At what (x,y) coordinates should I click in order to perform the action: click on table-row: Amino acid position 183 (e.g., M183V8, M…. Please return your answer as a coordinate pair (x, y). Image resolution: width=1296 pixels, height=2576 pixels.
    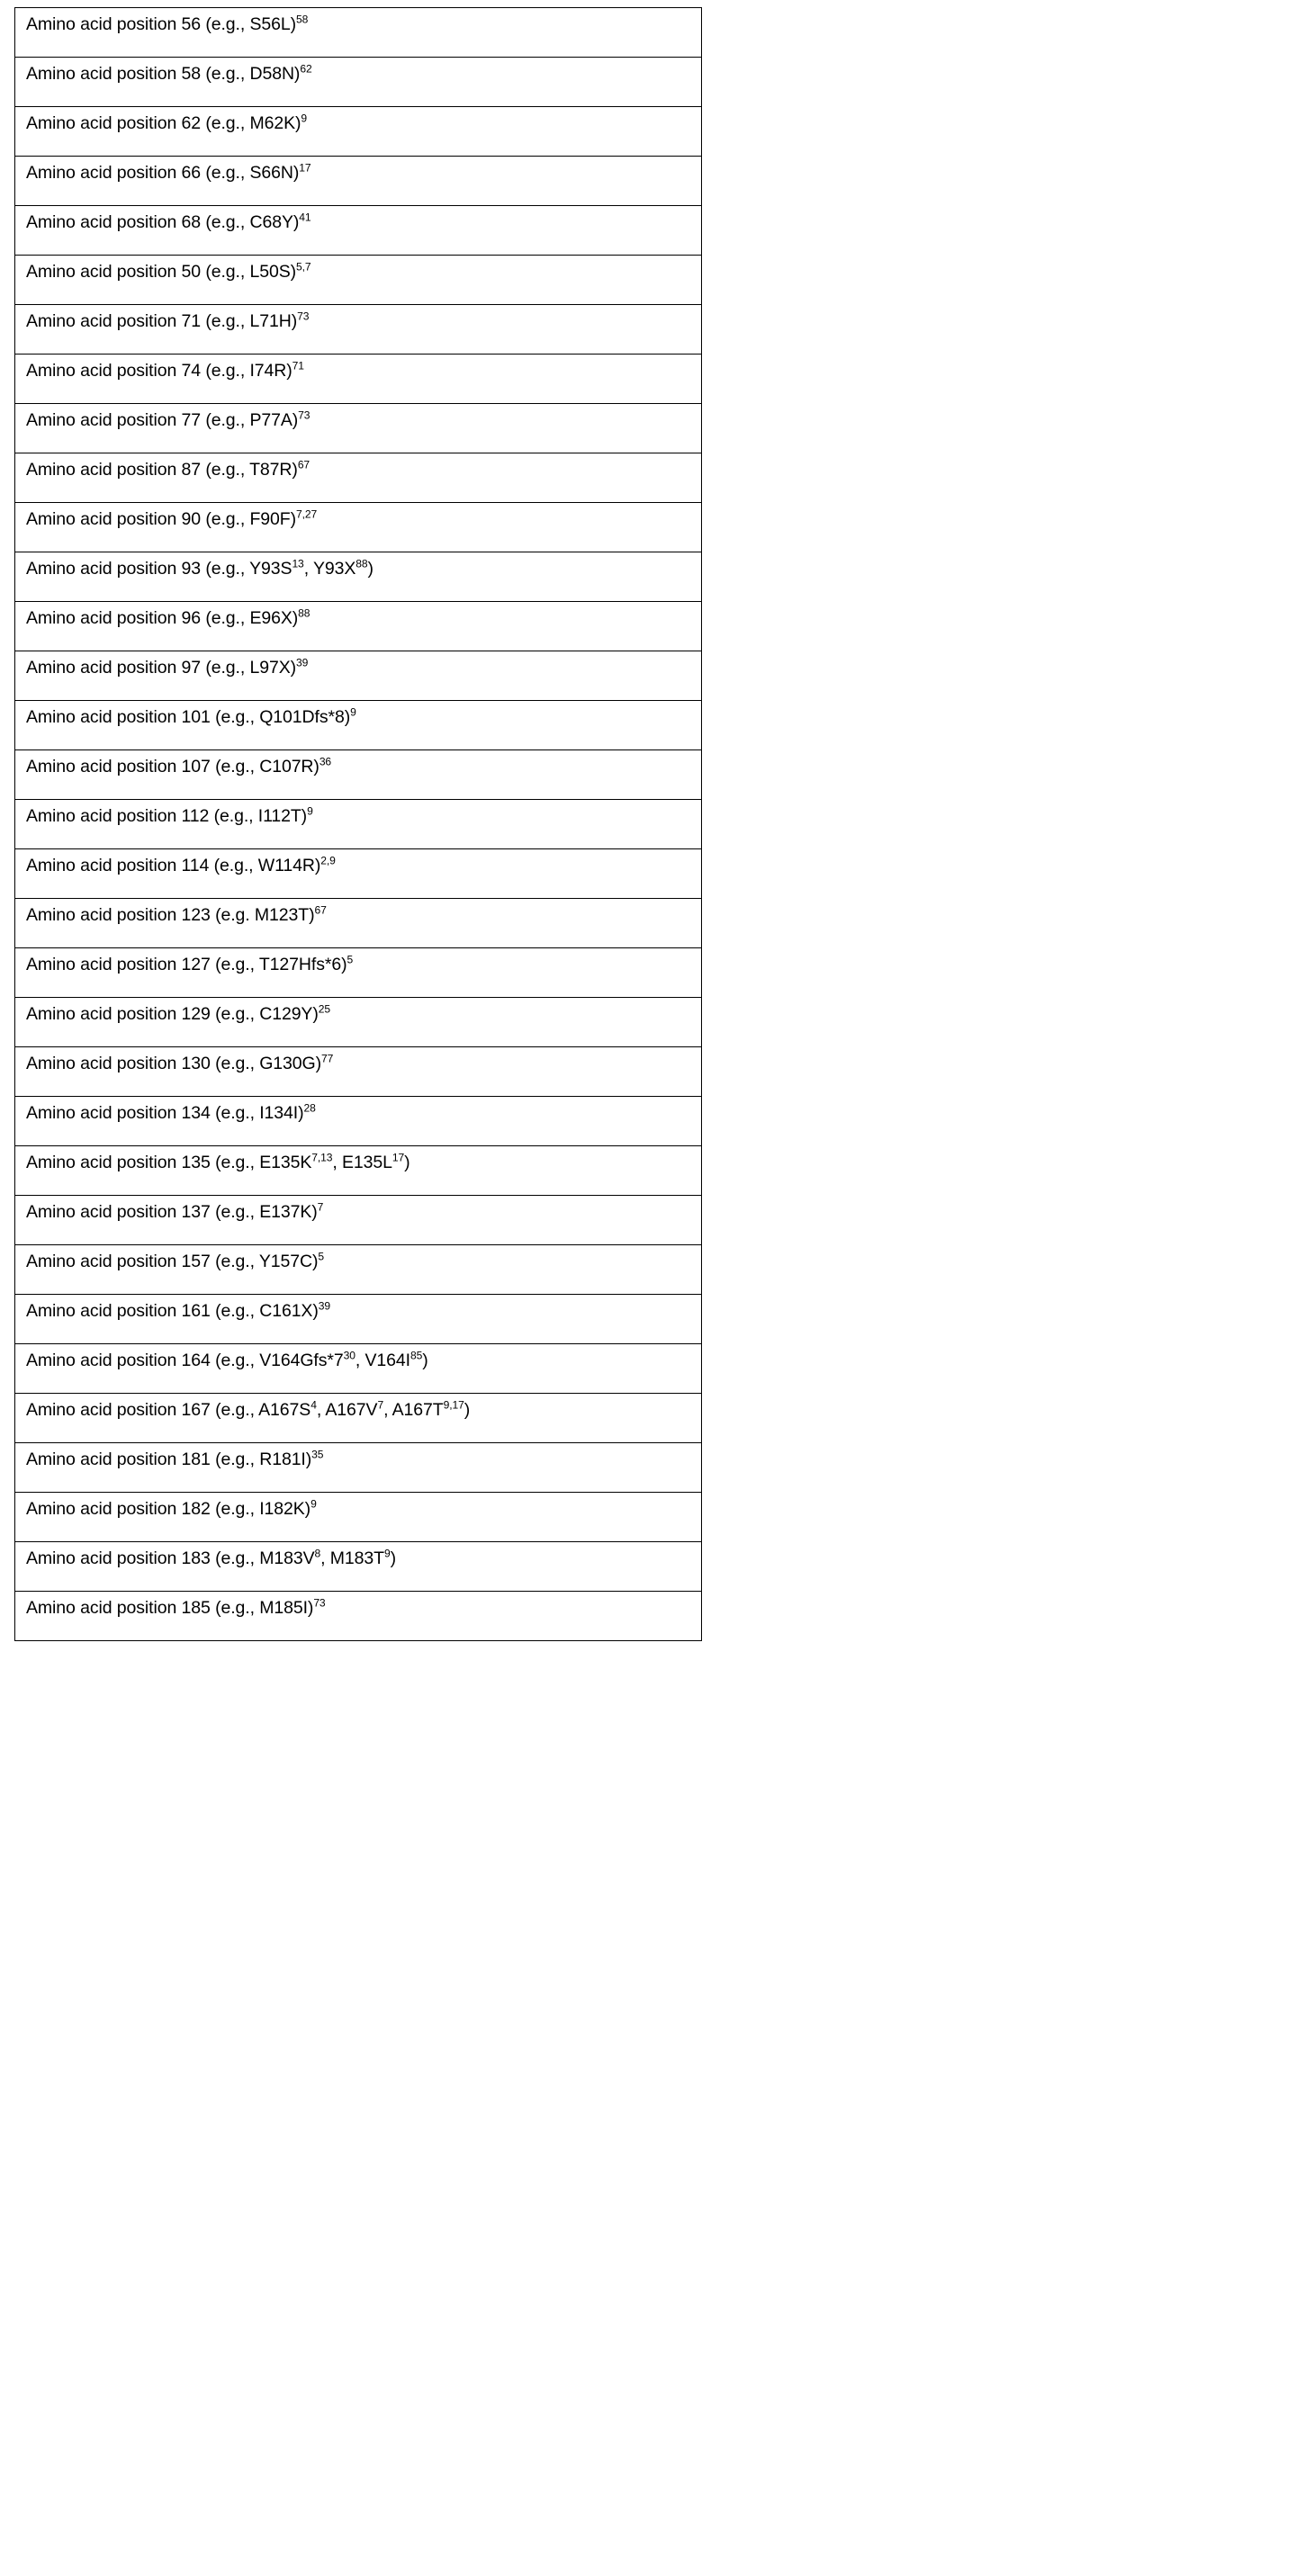
    Looking at the image, I should click on (358, 1567).